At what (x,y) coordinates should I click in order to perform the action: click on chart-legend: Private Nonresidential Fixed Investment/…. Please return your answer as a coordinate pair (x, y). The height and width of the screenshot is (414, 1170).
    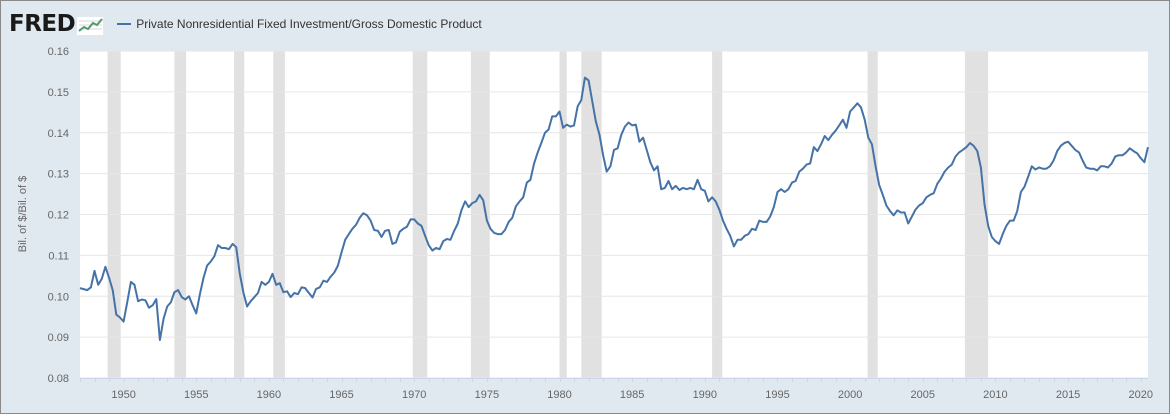
    Looking at the image, I should click on (299, 24).